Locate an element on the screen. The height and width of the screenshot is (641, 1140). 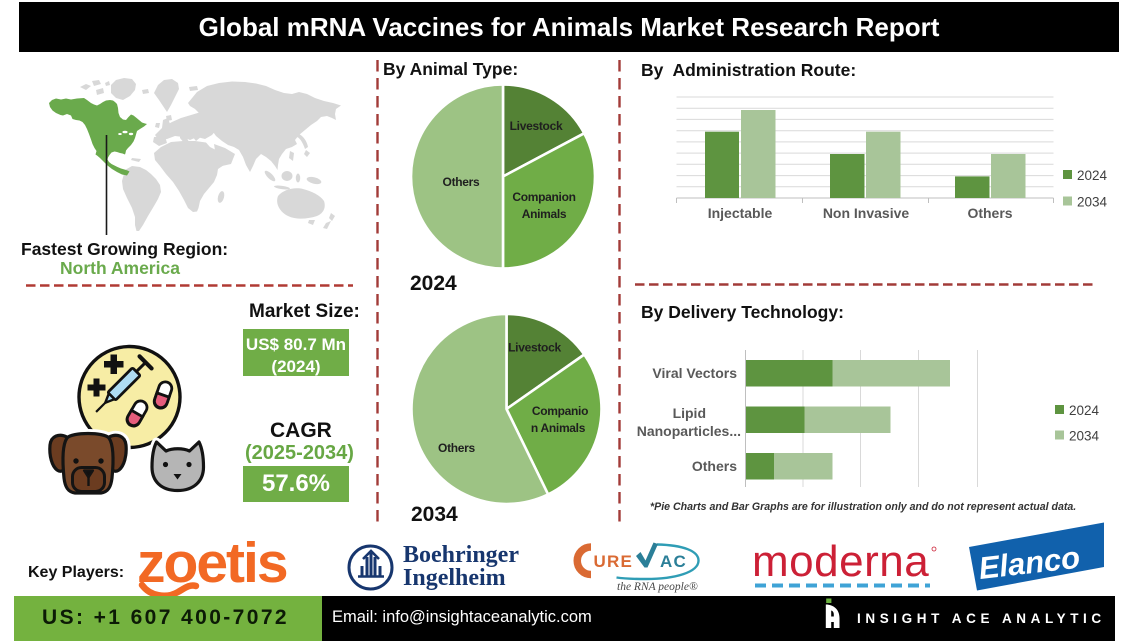
svg-text: Companion is located at coordinates (543, 197).